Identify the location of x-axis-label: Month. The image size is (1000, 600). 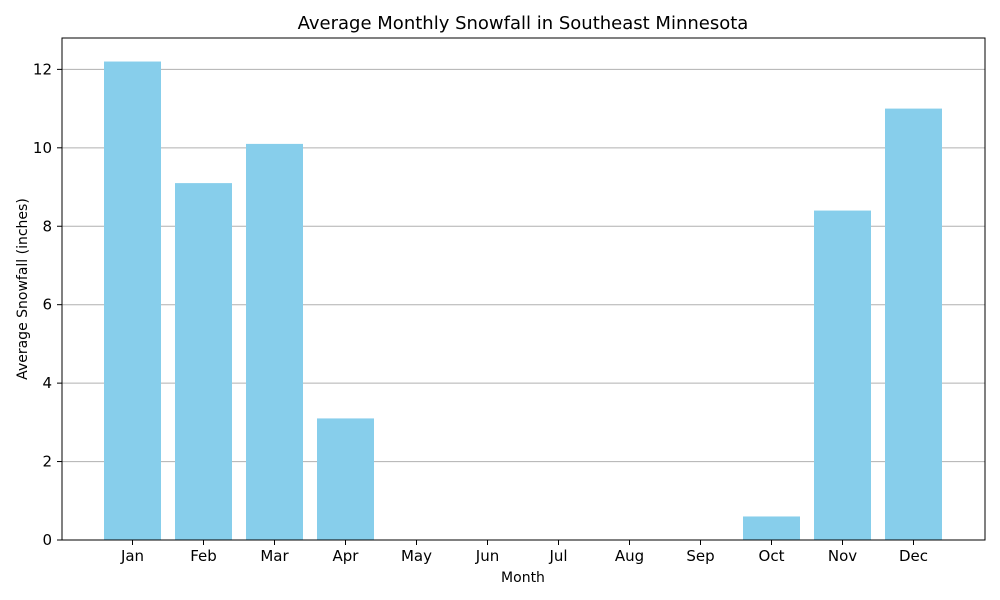
(523, 578).